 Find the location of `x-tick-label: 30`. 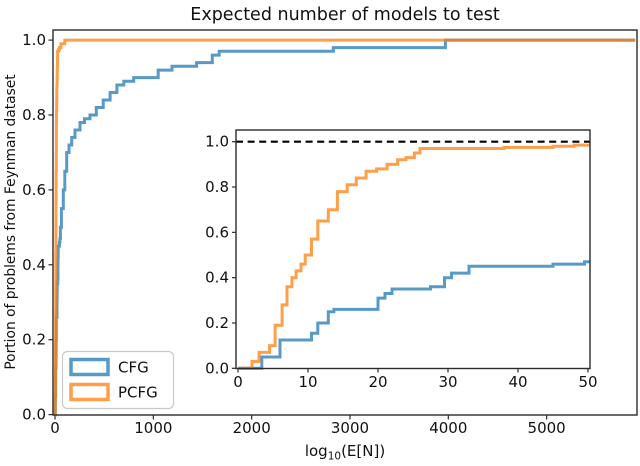

x-tick-label: 30 is located at coordinates (447, 382).